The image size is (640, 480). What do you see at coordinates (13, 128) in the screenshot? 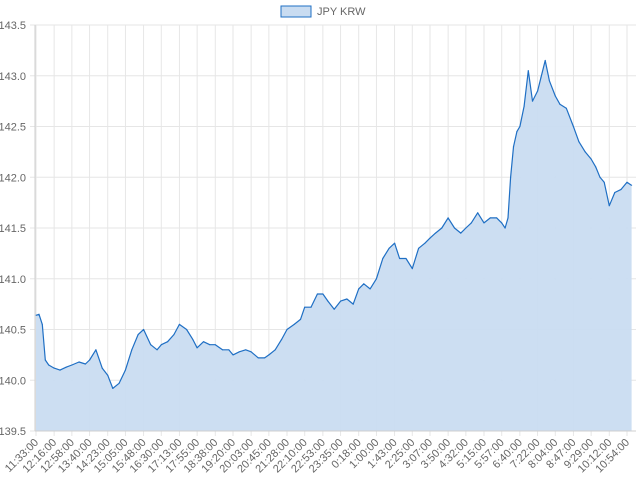
I see `y-tick-label: 142.5` at bounding box center [13, 128].